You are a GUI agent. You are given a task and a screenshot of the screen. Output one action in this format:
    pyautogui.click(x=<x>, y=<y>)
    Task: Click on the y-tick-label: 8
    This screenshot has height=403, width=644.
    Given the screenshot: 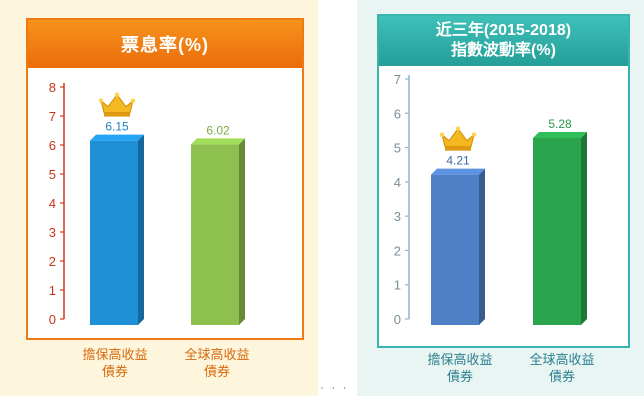 What is the action you would take?
    pyautogui.click(x=52, y=87)
    